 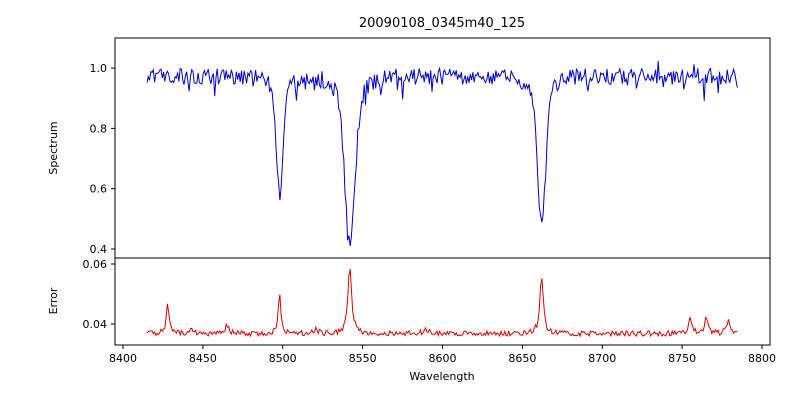 I want to click on x-tick-label: 8550, so click(x=363, y=358).